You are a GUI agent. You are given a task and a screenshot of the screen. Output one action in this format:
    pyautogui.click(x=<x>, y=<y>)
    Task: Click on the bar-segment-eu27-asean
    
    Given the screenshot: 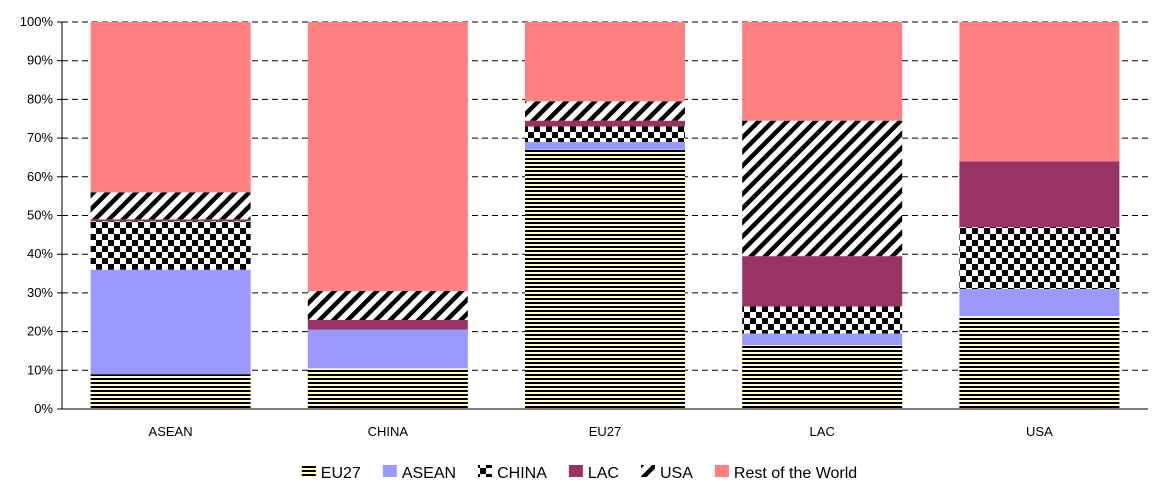 What is the action you would take?
    pyautogui.click(x=605, y=145)
    